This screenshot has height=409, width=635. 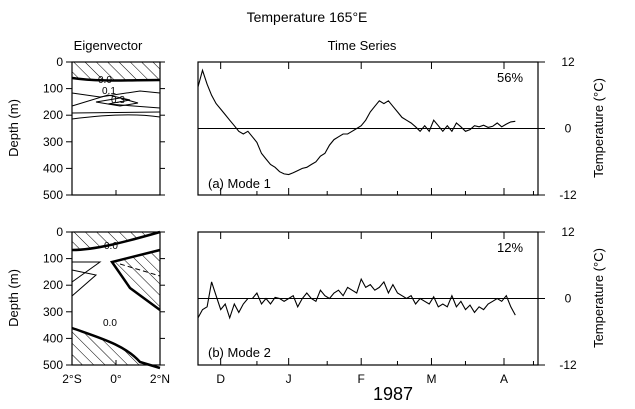 What do you see at coordinates (53, 259) in the screenshot?
I see `eigen-b-depth-label-1: 100` at bounding box center [53, 259].